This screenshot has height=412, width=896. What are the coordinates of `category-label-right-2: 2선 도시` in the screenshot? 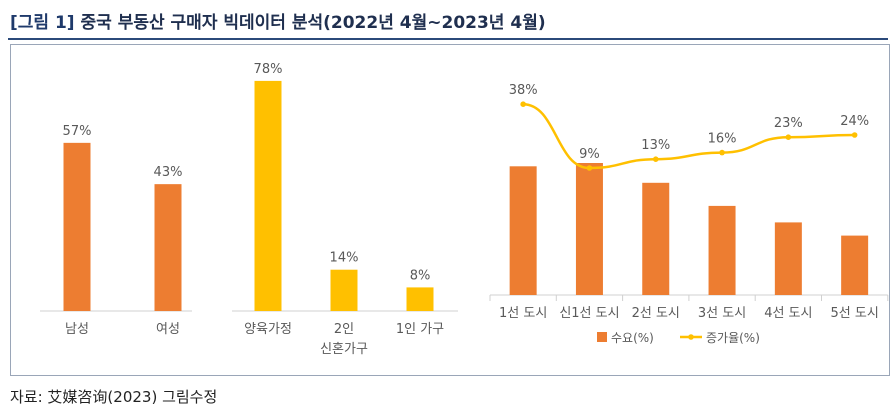 It's located at (656, 313).